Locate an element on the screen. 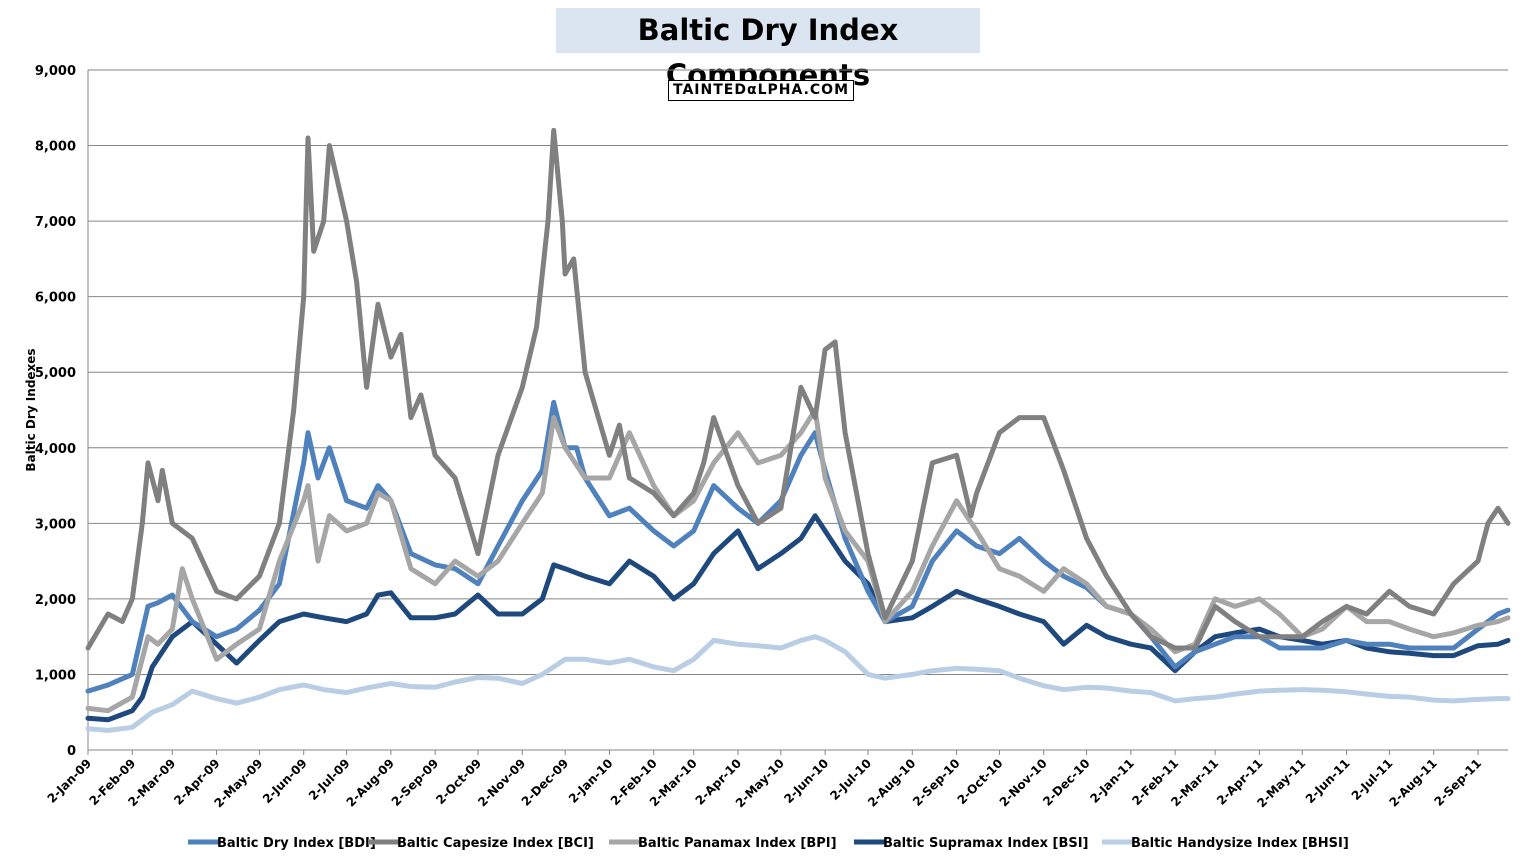 This screenshot has height=865, width=1537. x-tick-label: 2-Sep-09 is located at coordinates (415, 782).